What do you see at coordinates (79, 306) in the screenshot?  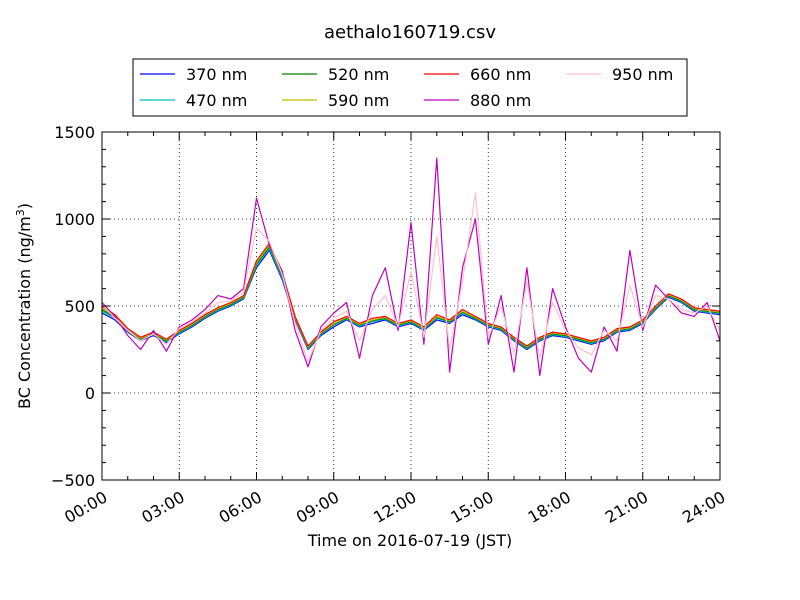 I see `y-tick-label: 500` at bounding box center [79, 306].